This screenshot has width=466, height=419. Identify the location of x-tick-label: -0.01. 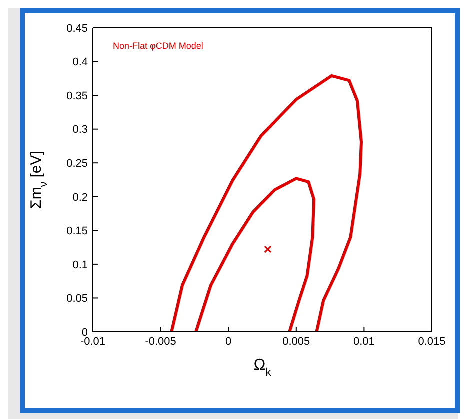
(93, 342).